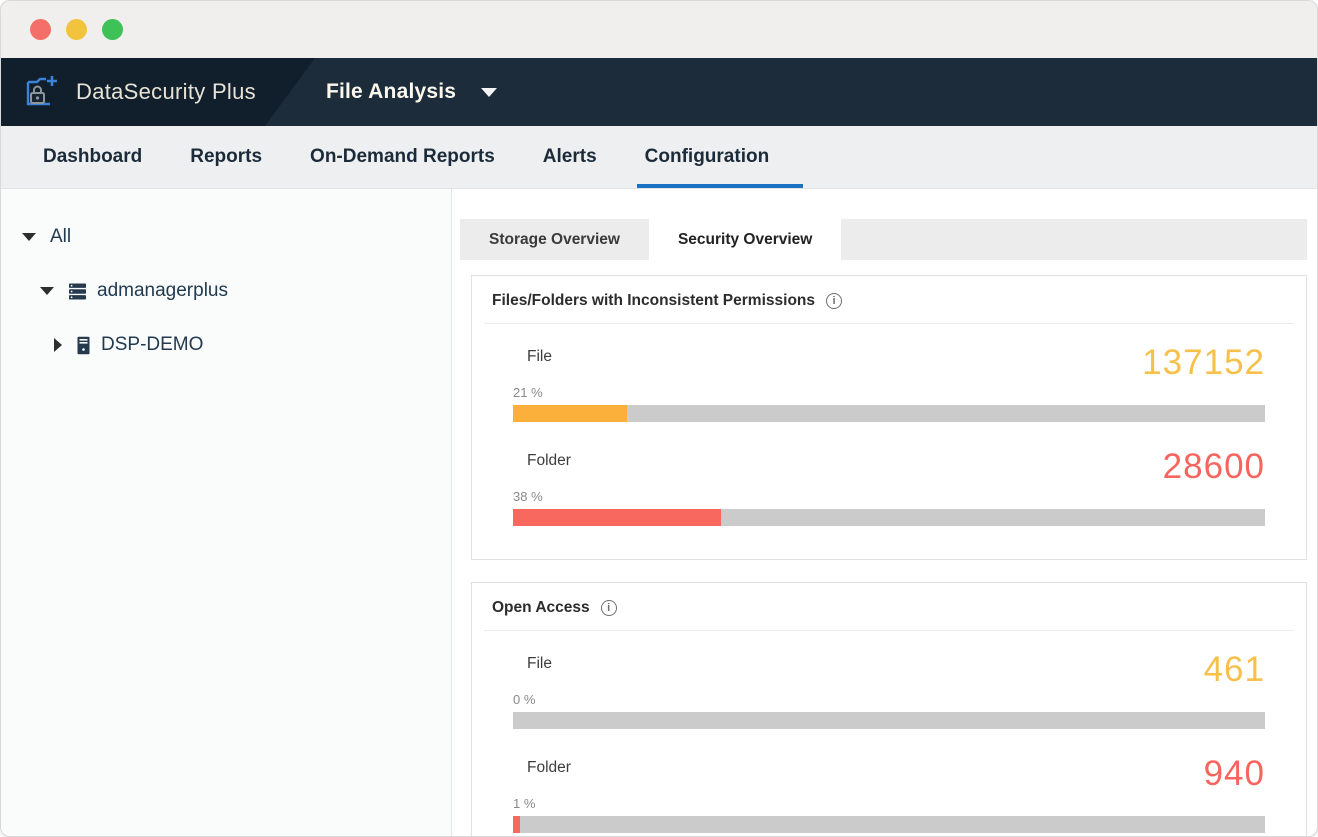  I want to click on metric-percent: 21 %, so click(528, 392).